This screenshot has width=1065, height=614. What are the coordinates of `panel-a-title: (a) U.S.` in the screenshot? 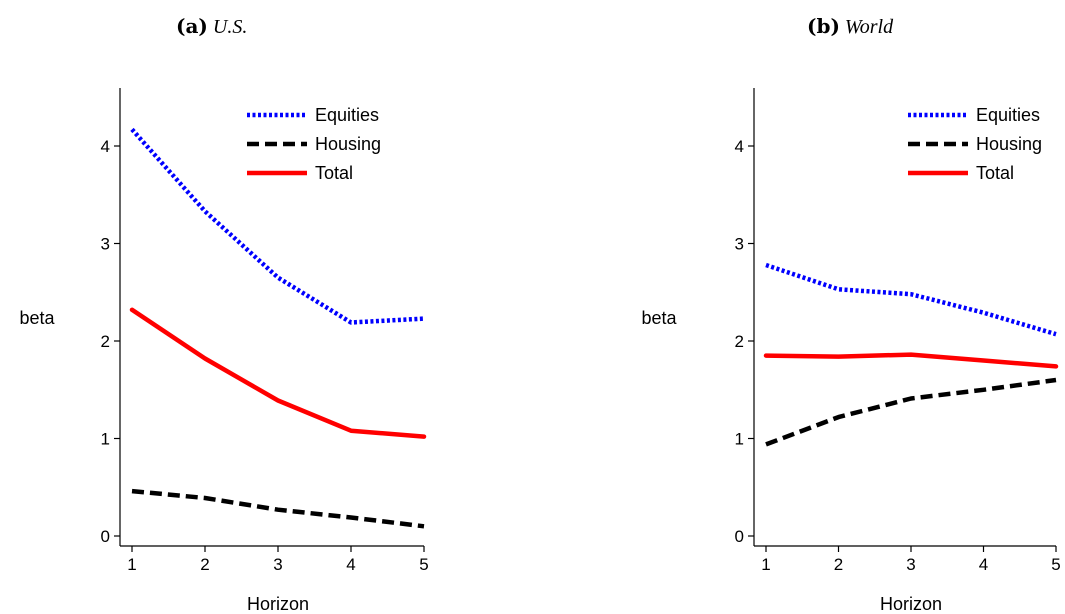 It's located at (211, 26).